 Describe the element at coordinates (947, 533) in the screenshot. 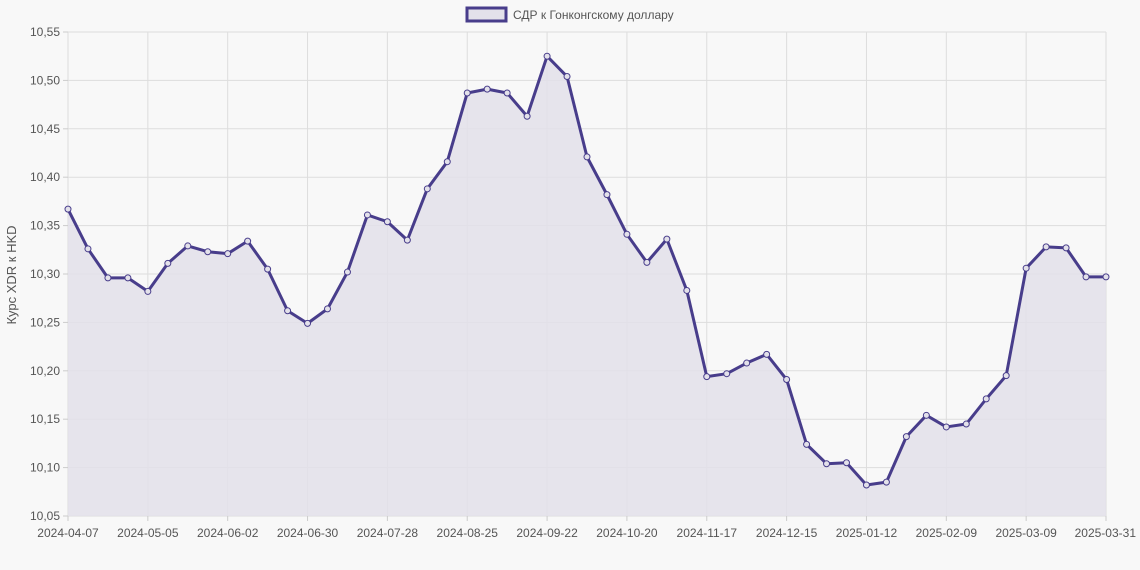

I see `x-tick-label: 2025-02-09` at that location.